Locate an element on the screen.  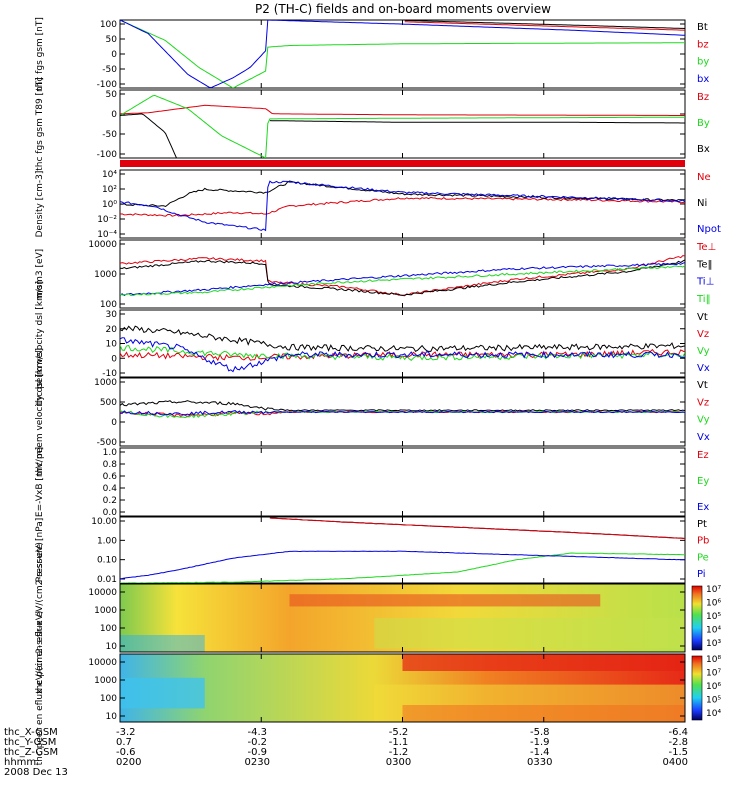
legend-1: bz is located at coordinates (703, 44).